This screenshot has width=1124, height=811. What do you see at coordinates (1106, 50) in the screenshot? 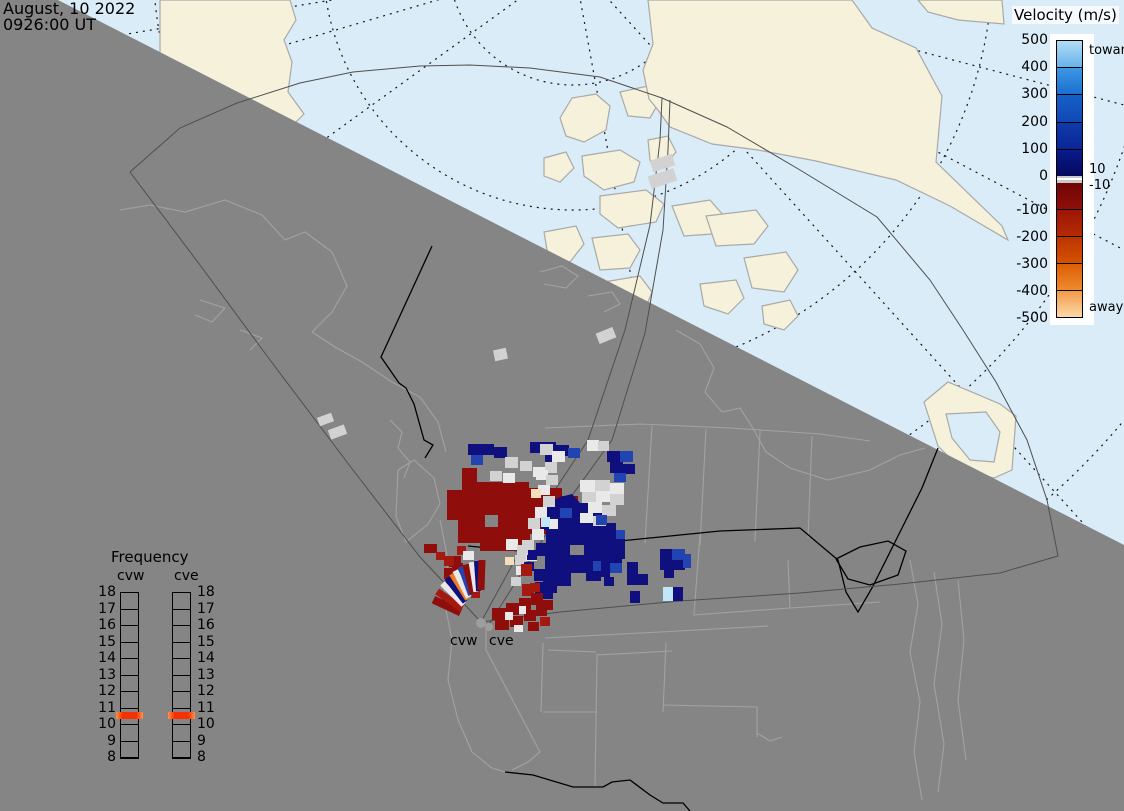
I see `velocity-toward-label: toward` at bounding box center [1106, 50].